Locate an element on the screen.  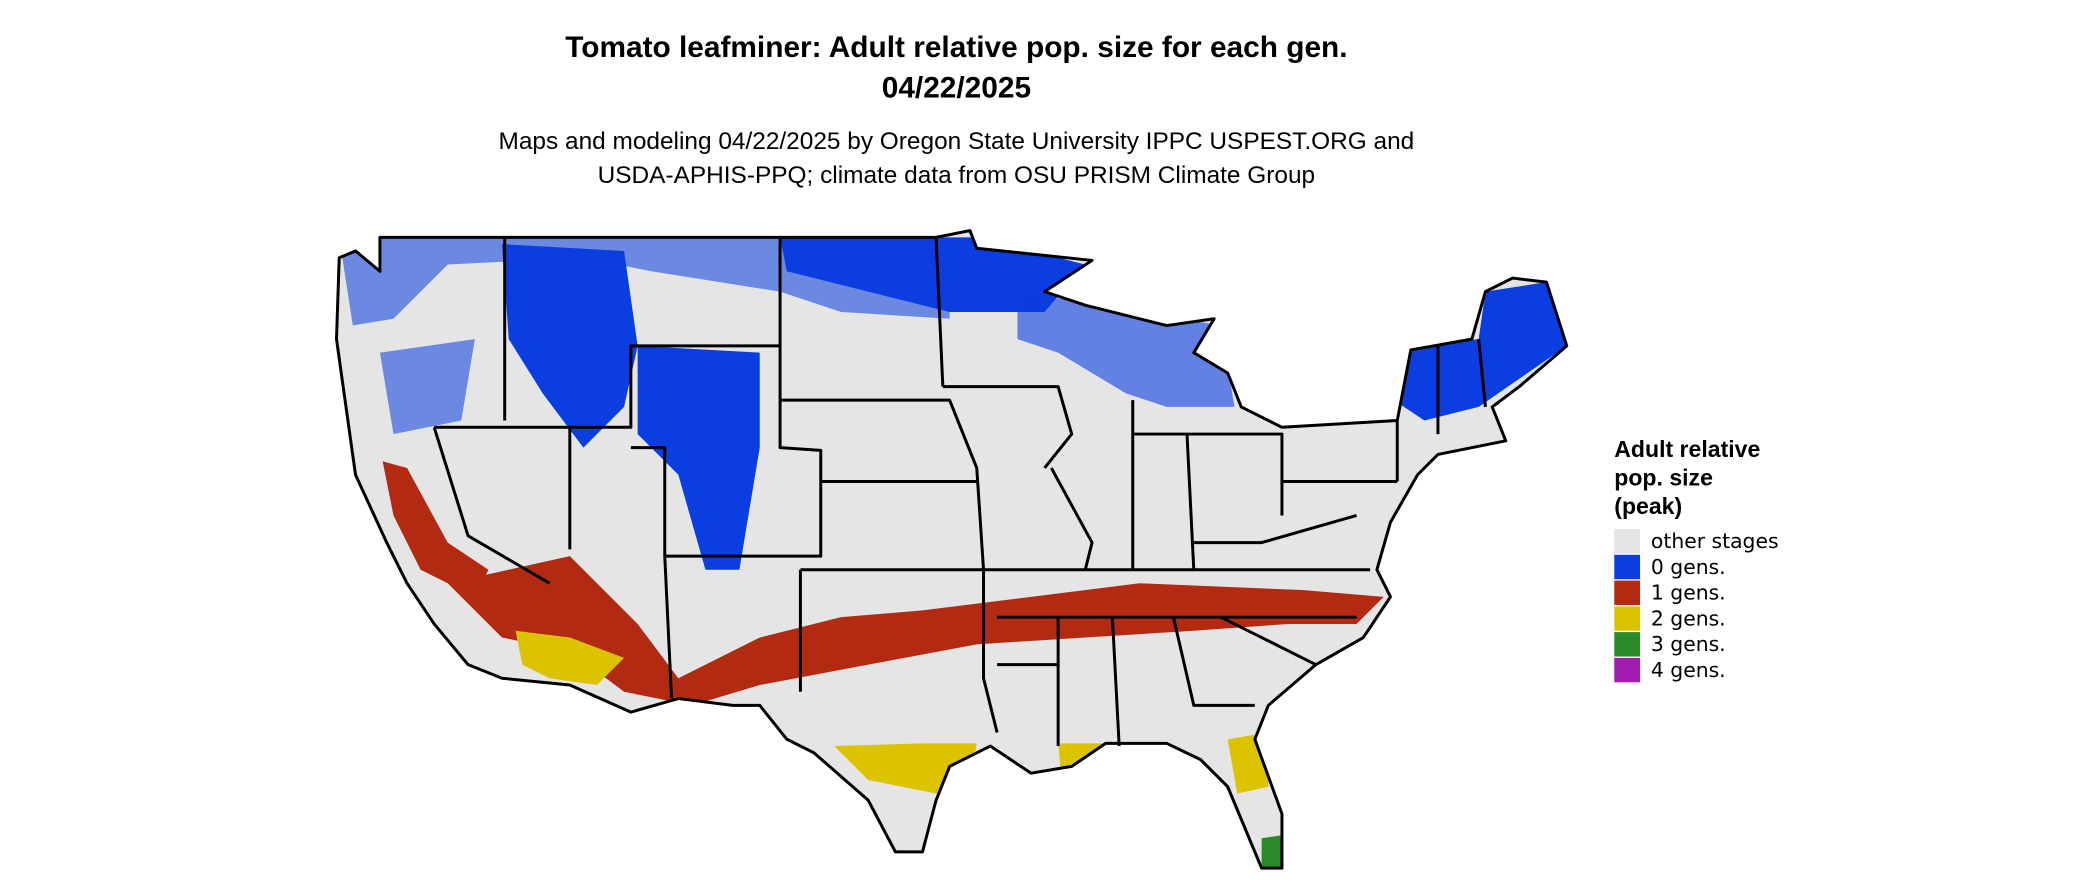
legend-label: 3 gens. is located at coordinates (1688, 644).